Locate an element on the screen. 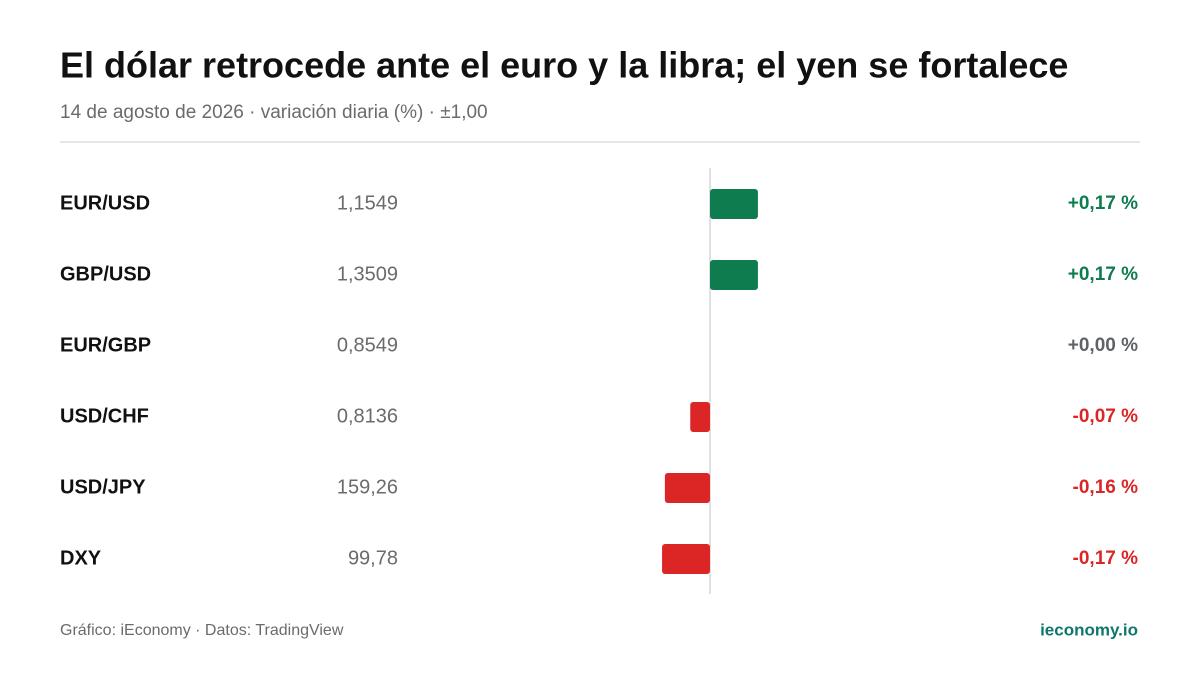  pair-label: USD/JPY is located at coordinates (103, 487).